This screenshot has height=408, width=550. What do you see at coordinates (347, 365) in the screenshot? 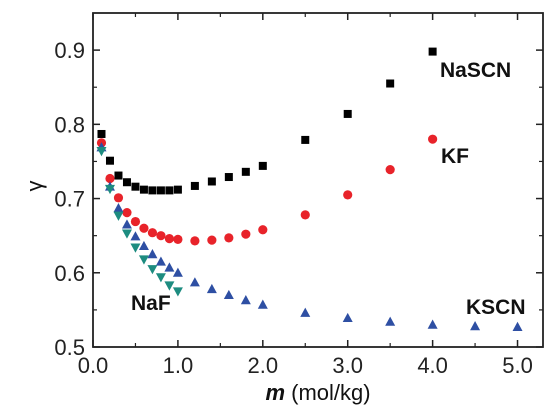
I see `x-tick-label: 3.0` at bounding box center [347, 365].